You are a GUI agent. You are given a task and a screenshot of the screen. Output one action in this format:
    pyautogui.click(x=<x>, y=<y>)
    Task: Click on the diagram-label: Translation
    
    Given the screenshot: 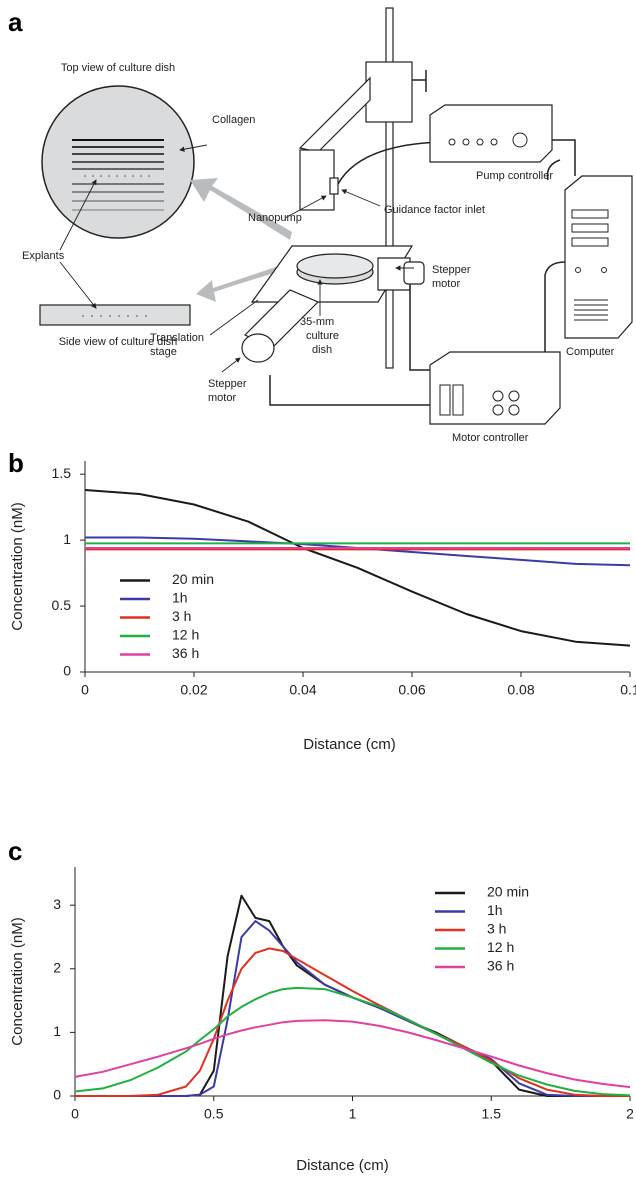 What is the action you would take?
    pyautogui.click(x=177, y=338)
    